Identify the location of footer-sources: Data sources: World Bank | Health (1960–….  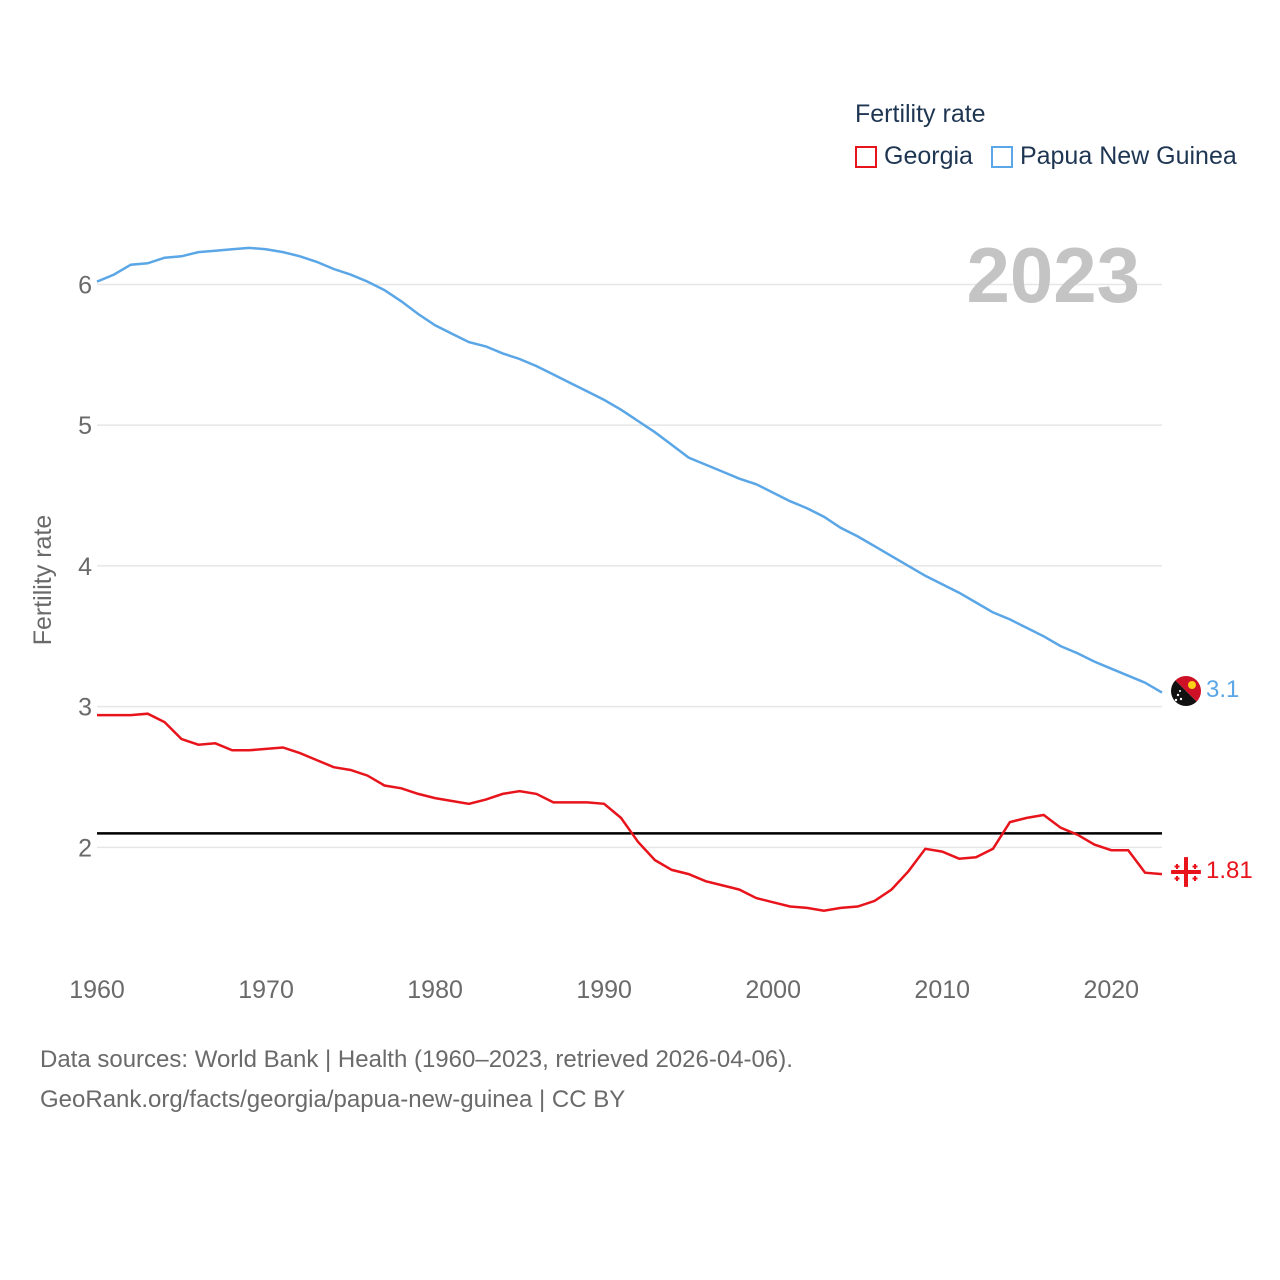
(416, 1059).